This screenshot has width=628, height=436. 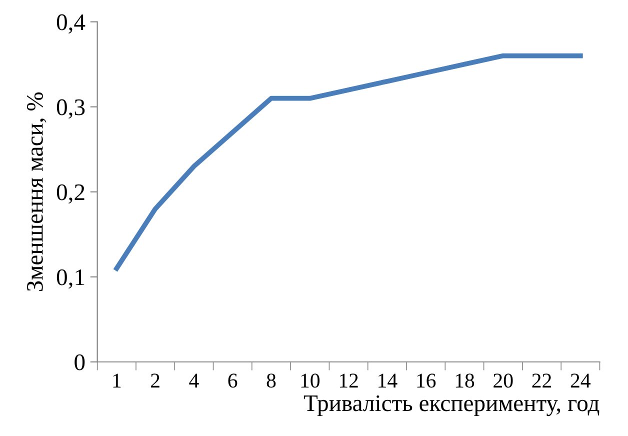 I want to click on y-tick-label: 0,2, so click(x=70, y=194).